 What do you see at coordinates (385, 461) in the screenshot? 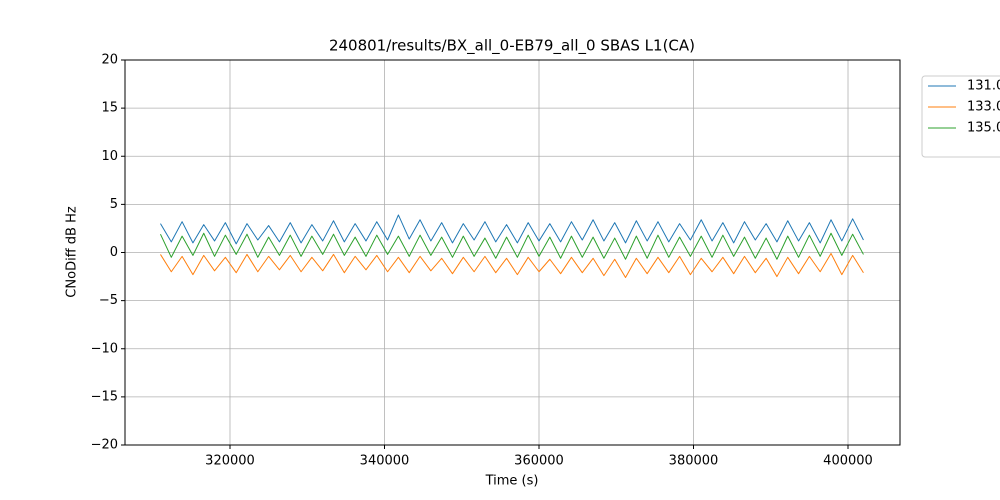
I see `x-tick-label: 340000` at bounding box center [385, 461].